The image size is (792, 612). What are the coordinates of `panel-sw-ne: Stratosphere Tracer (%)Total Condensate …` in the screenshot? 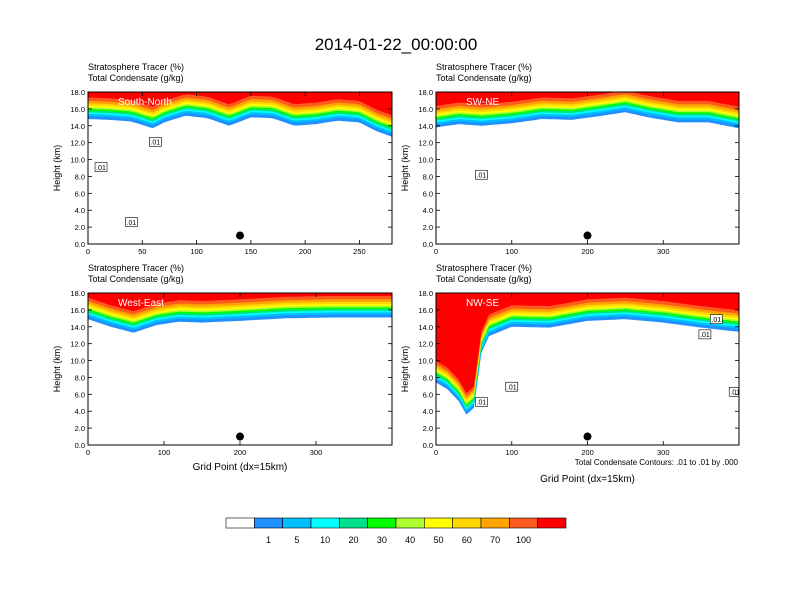 It's located at (570, 159).